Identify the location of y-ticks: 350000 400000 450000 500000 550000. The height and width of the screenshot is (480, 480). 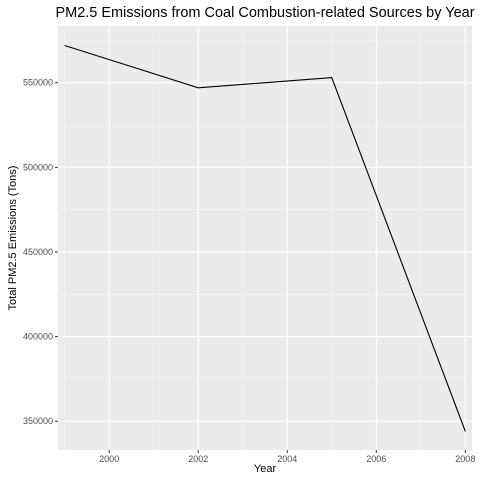
(40, 252).